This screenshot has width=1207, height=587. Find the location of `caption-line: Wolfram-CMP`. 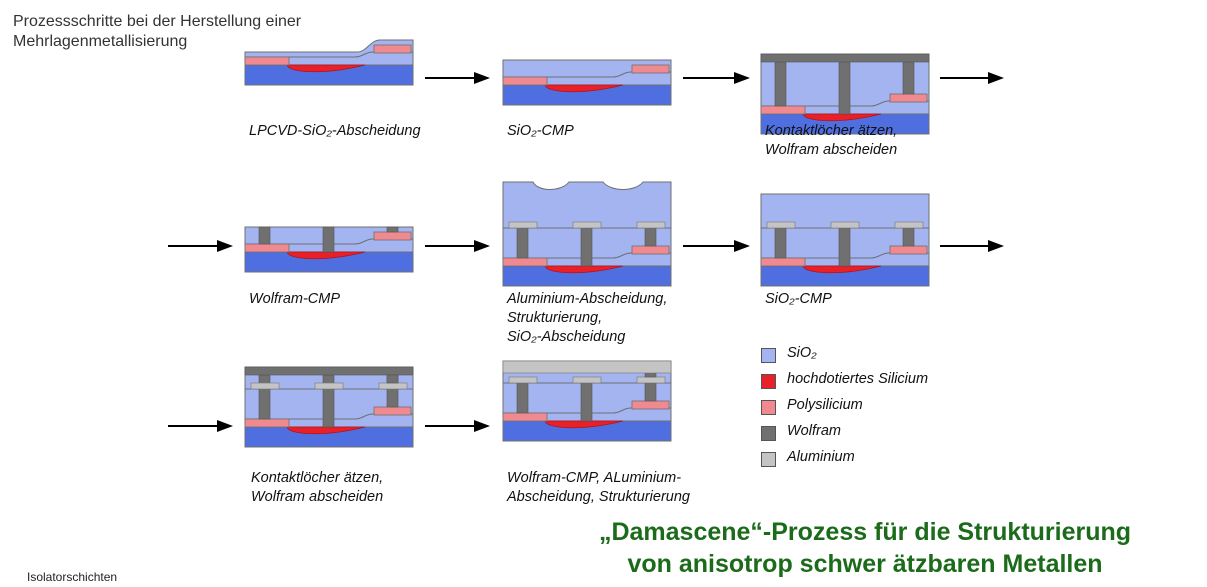

caption-line: Wolfram-CMP is located at coordinates (295, 299).